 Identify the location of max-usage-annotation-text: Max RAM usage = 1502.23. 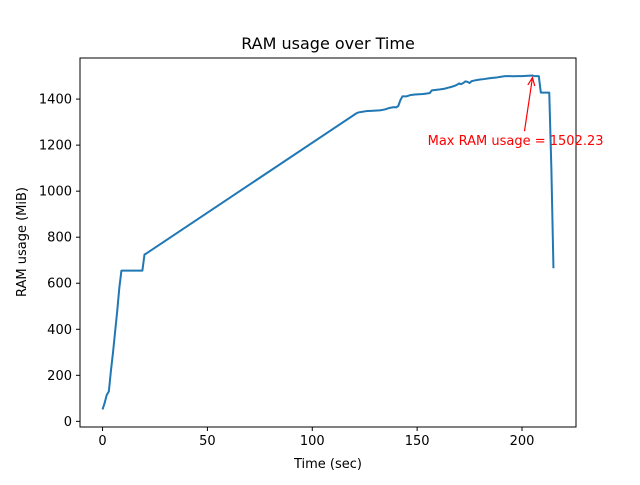
(516, 141).